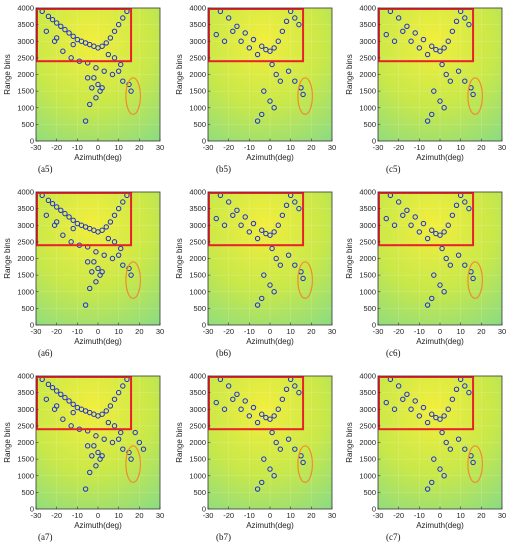 The image size is (511, 550). What do you see at coordinates (25, 91) in the screenshot?
I see `y-tick-label: 1500` at bounding box center [25, 91].